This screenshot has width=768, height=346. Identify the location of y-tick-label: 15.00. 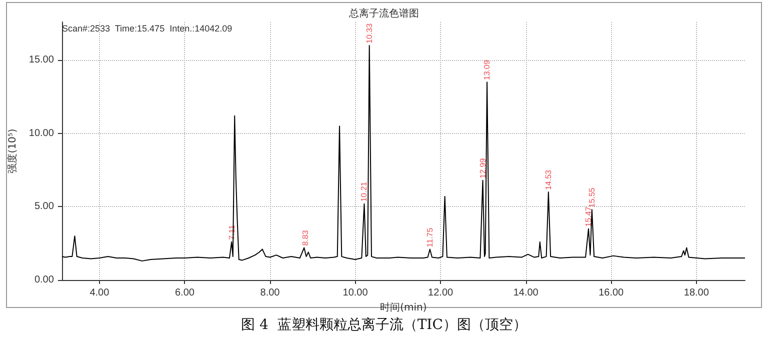
(41, 60).